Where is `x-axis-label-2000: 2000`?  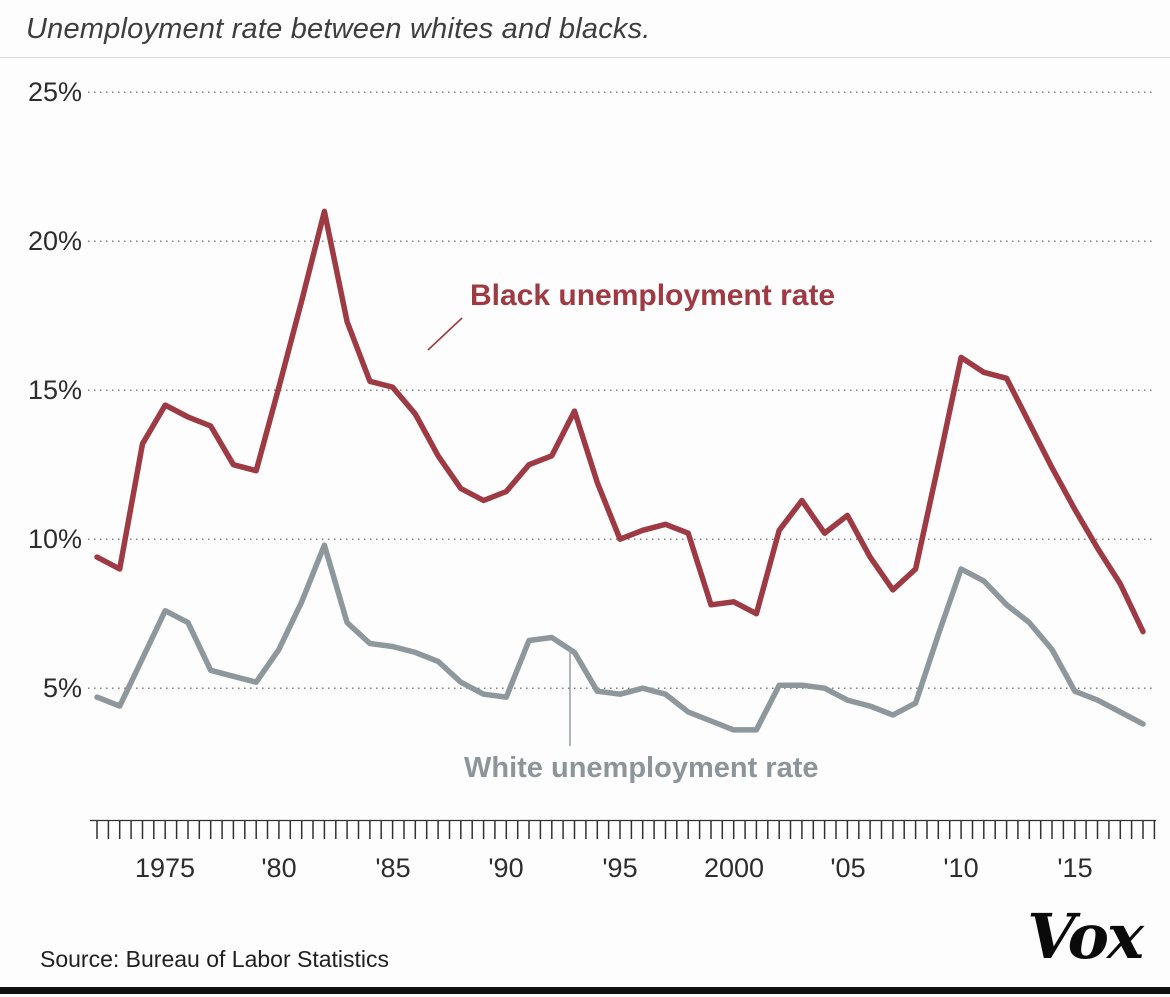 x-axis-label-2000: 2000 is located at coordinates (734, 868).